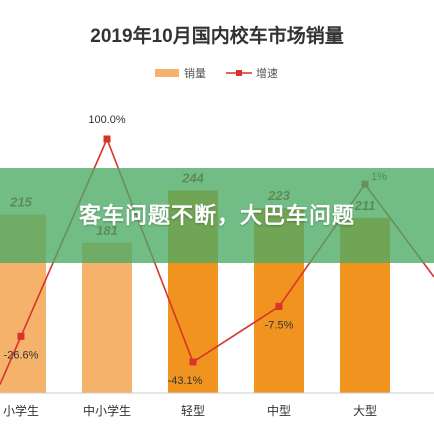  I want to click on legend-marker-line, so click(239, 73).